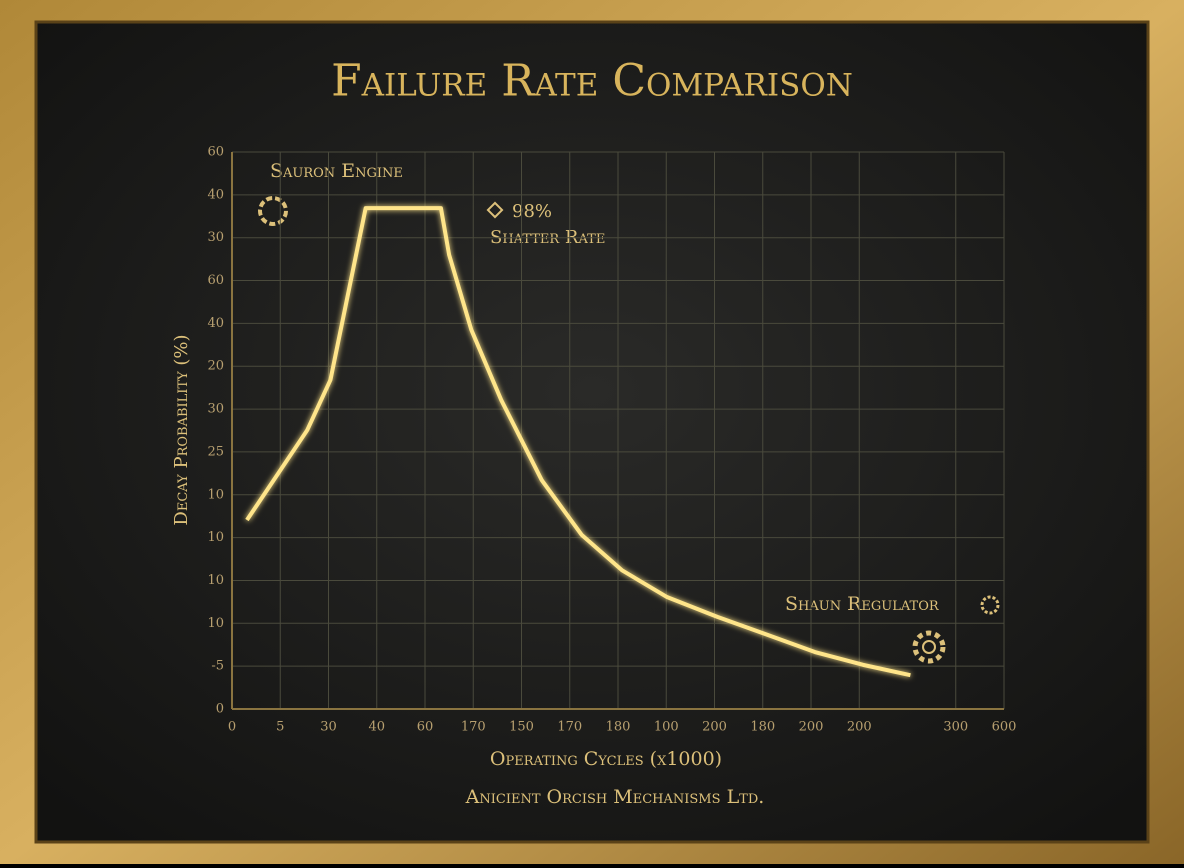 Image resolution: width=1184 pixels, height=868 pixels. I want to click on x-tick-label: 600, so click(1004, 727).